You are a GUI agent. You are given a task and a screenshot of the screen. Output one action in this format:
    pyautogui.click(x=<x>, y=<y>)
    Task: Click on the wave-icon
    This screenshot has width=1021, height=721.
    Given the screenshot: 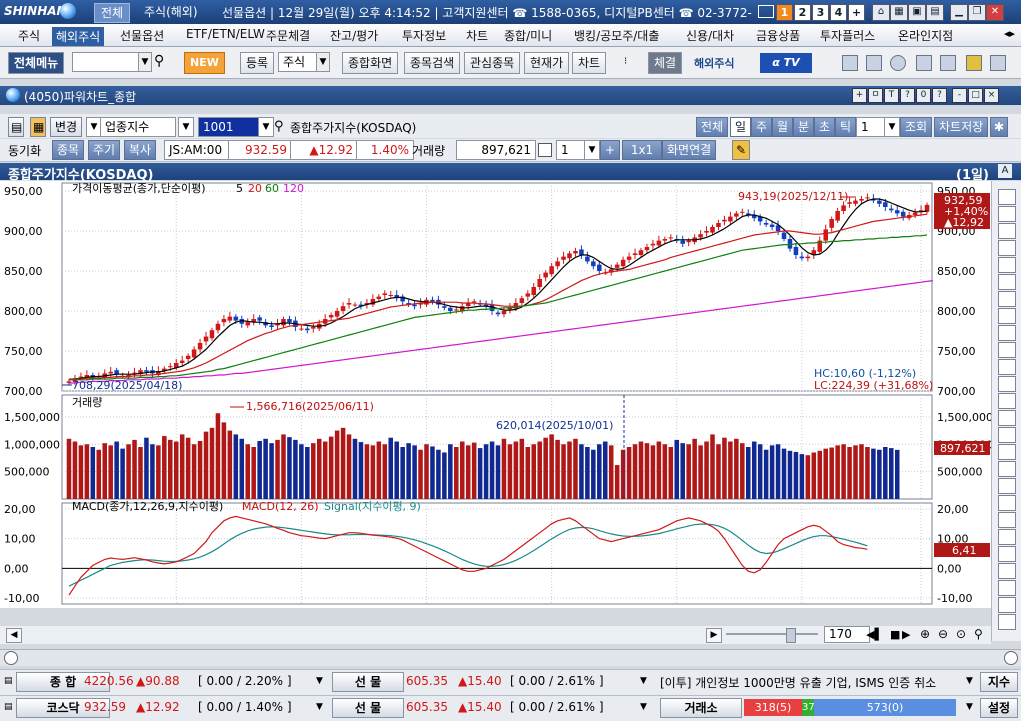 What is the action you would take?
    pyautogui.click(x=1007, y=503)
    